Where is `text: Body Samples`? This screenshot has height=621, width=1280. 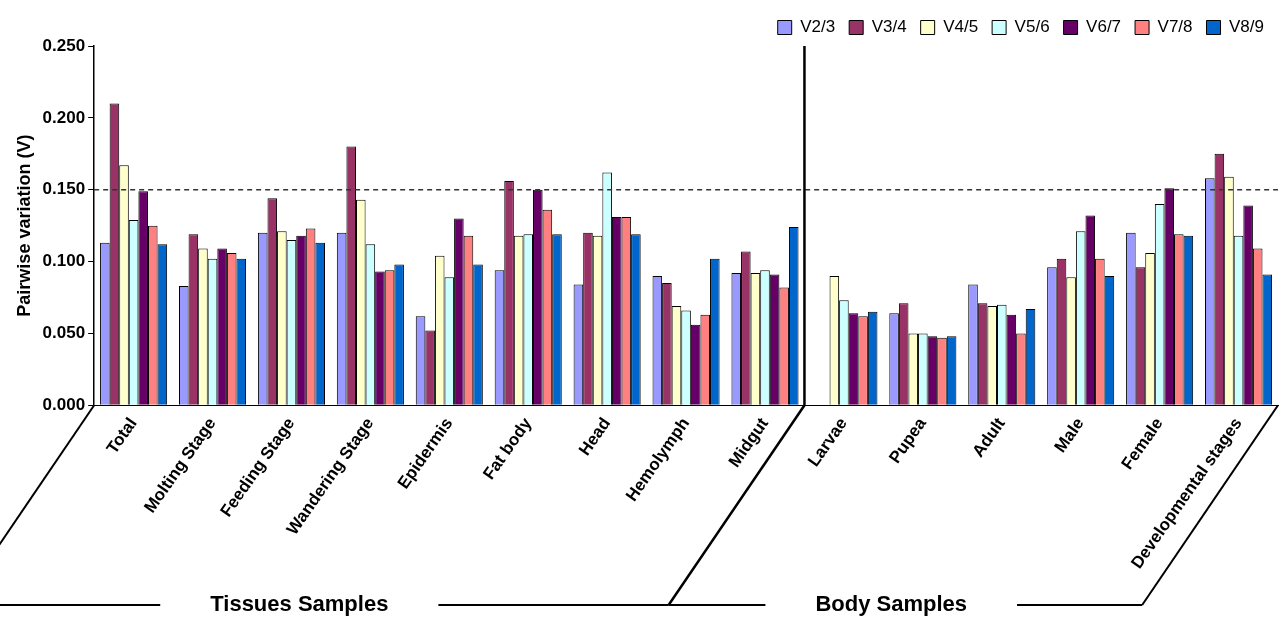
text: Body Samples is located at coordinates (891, 604).